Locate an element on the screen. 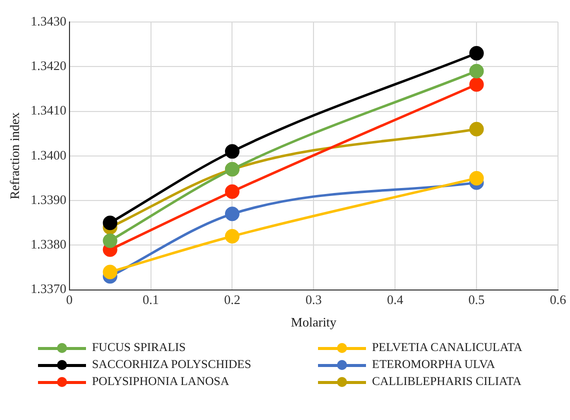 This screenshot has width=570, height=420. y-axis-title: Refraction index is located at coordinates (14, 156).